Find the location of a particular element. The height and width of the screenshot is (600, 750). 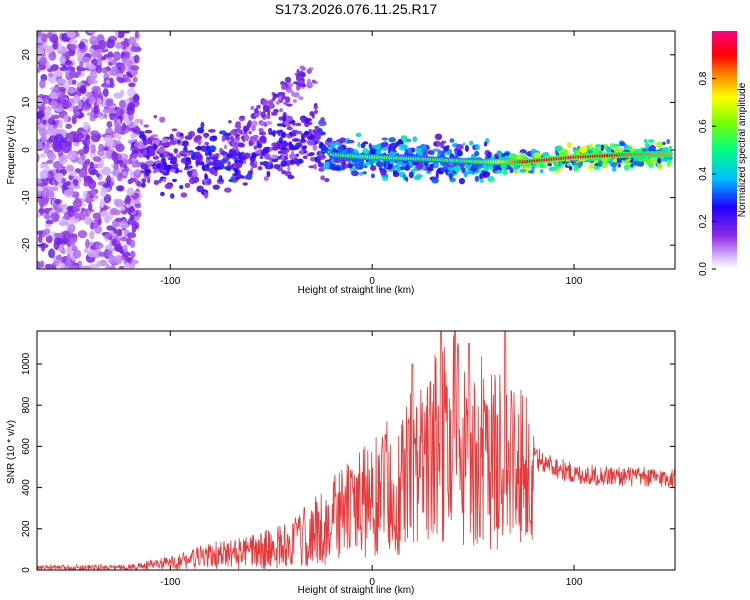

colorbar-label: Normalized spectral amplitude is located at coordinates (742, 149).